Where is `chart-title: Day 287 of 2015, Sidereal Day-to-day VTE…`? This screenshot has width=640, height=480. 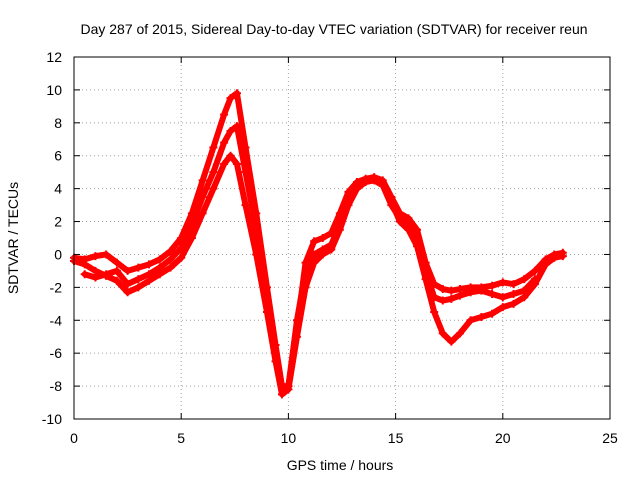 chart-title: Day 287 of 2015, Sidereal Day-to-day VTE… is located at coordinates (333, 29).